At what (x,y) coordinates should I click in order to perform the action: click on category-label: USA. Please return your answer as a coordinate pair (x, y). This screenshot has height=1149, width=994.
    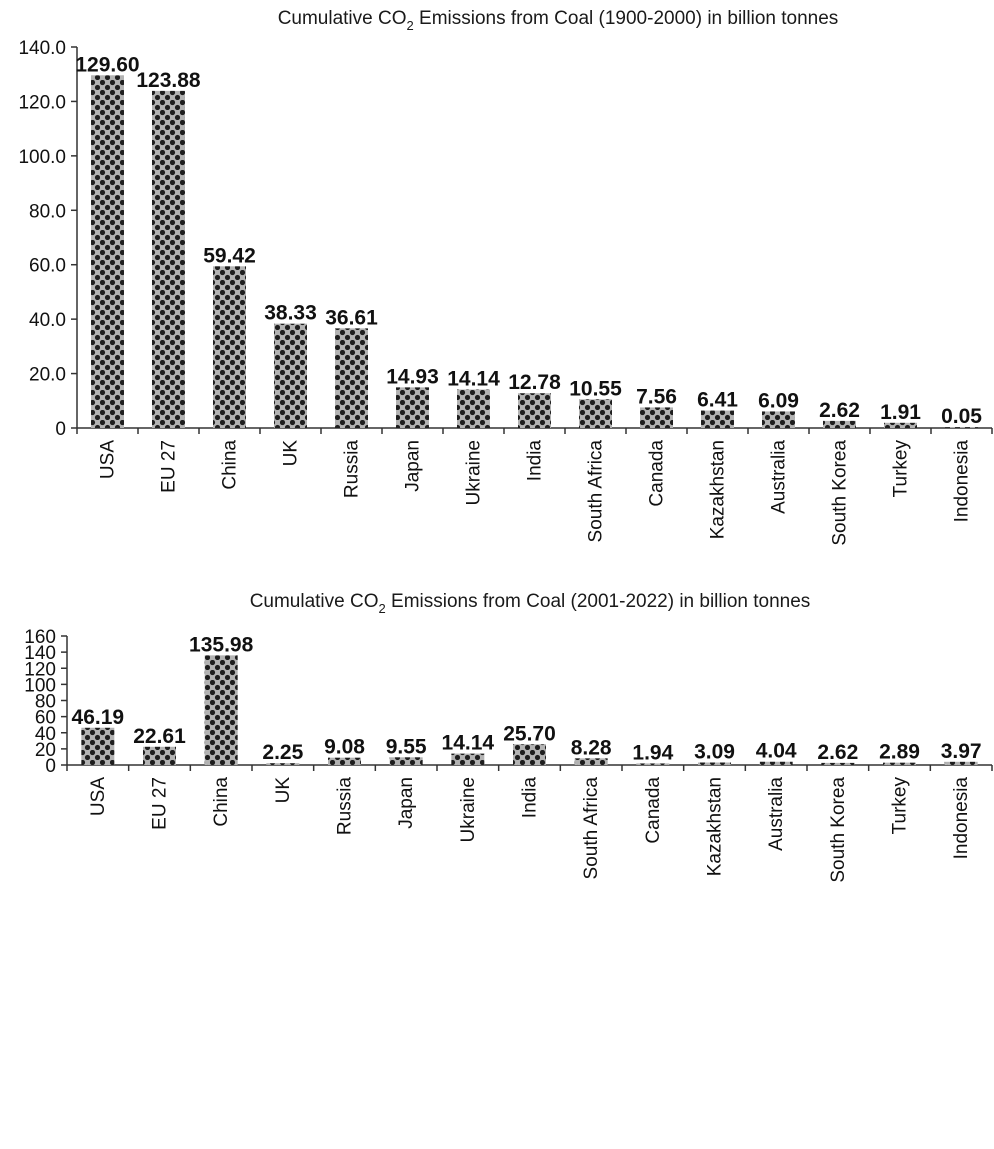
    Looking at the image, I should click on (98, 796).